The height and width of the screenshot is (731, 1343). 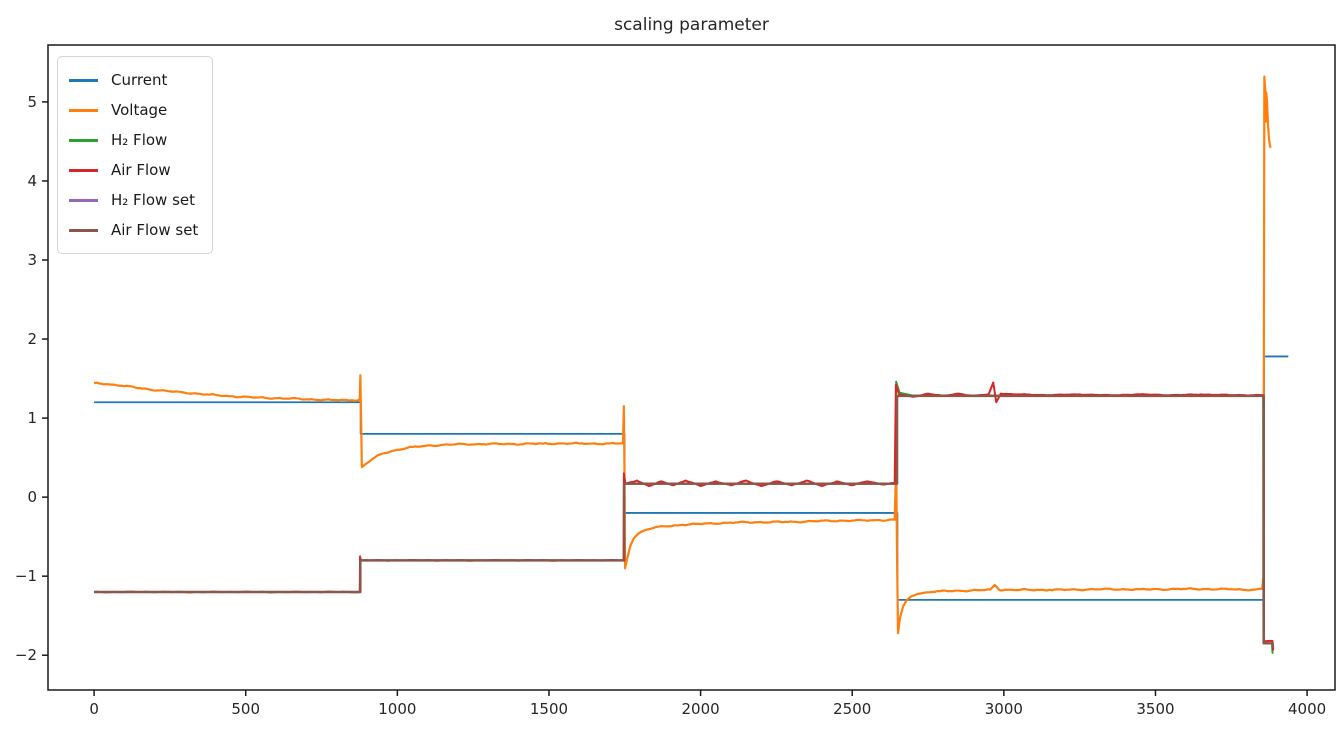 I want to click on air-flow-set-line-swatch, so click(x=83, y=230).